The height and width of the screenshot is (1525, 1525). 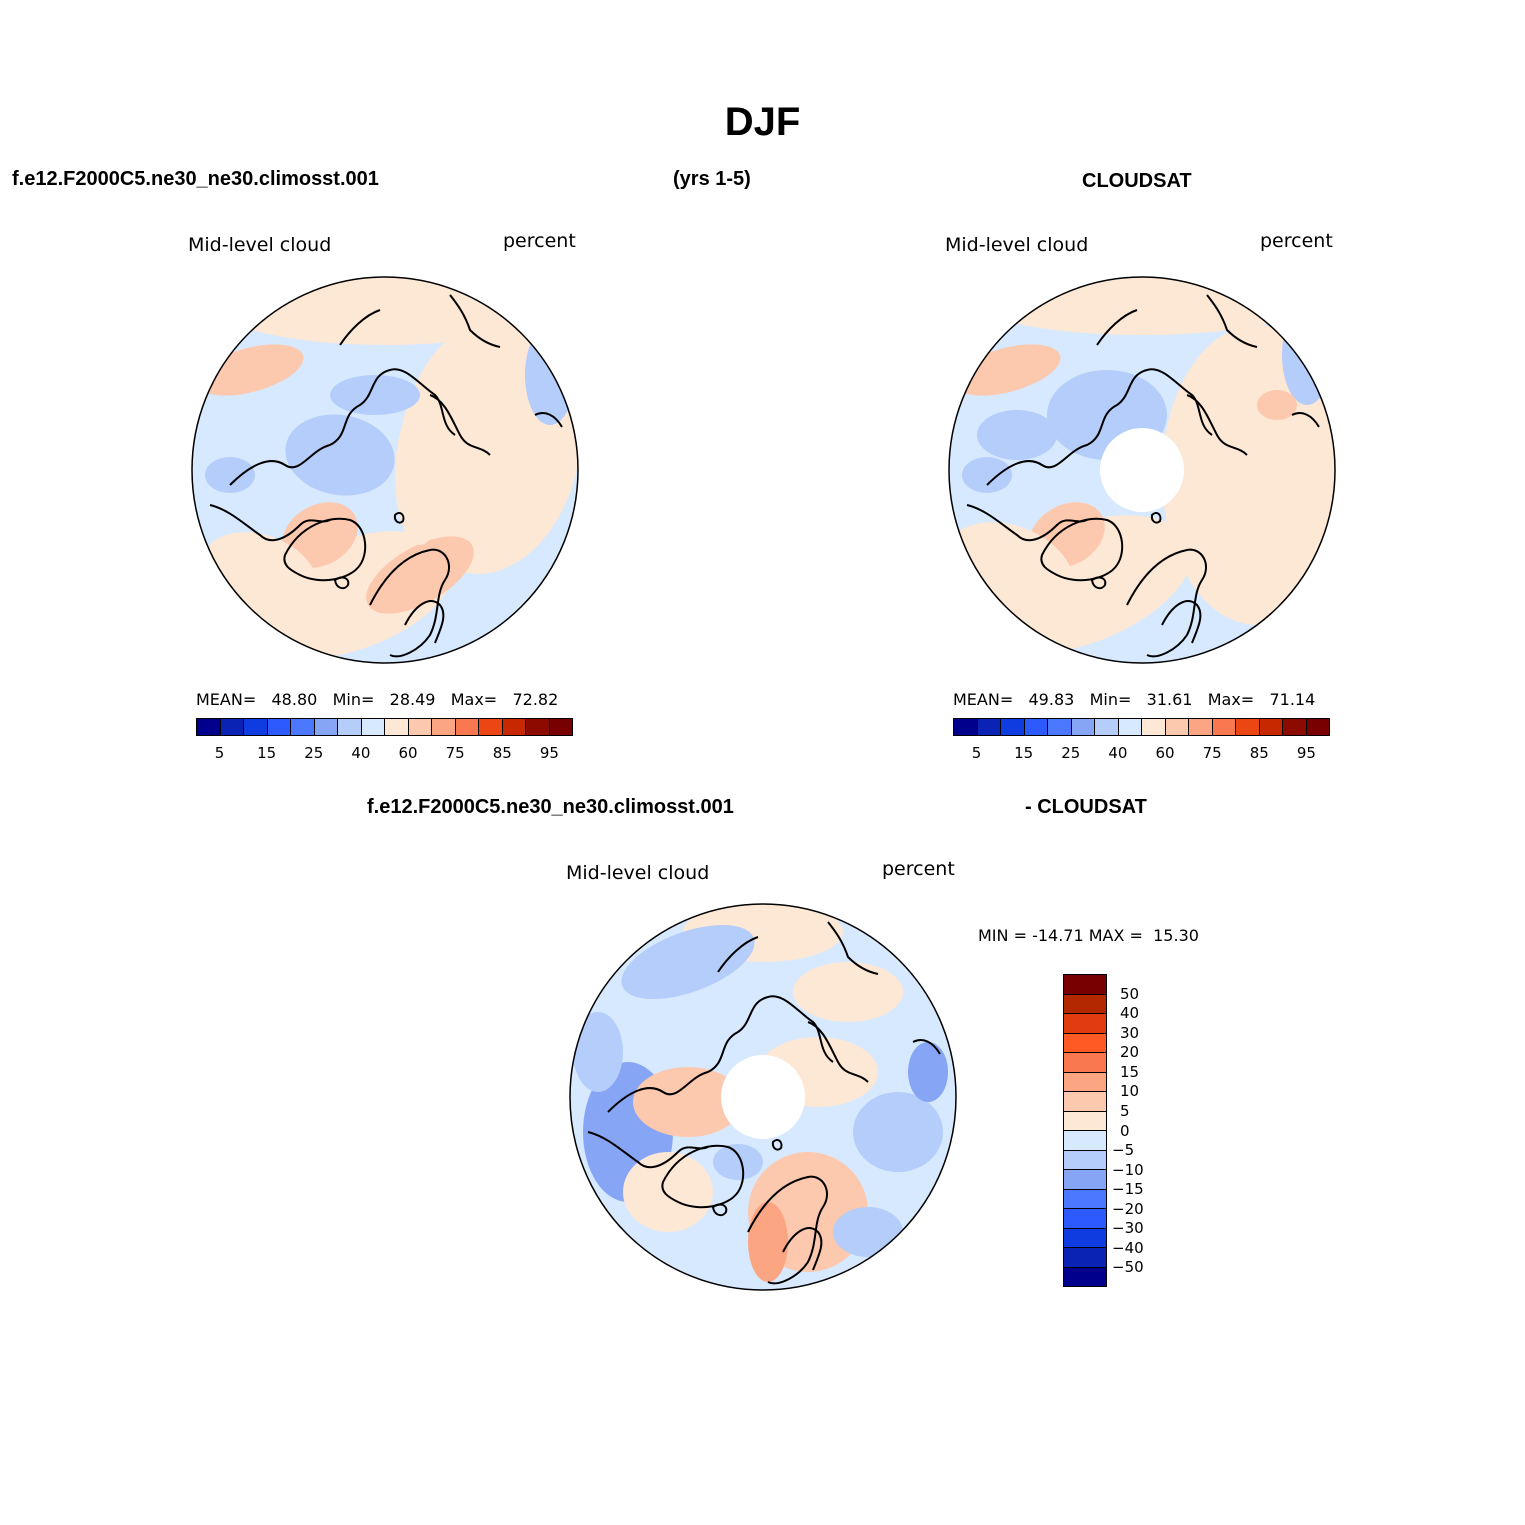 I want to click on obs-name-header: CLOUDSAT, so click(x=1137, y=181).